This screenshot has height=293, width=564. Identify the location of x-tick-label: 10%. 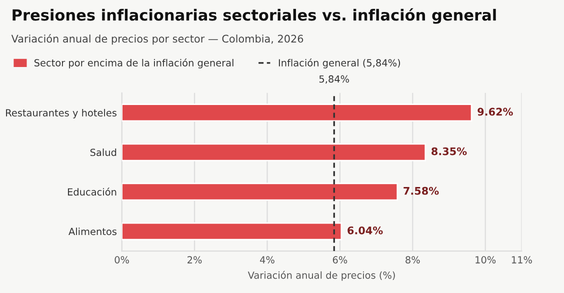
(486, 260).